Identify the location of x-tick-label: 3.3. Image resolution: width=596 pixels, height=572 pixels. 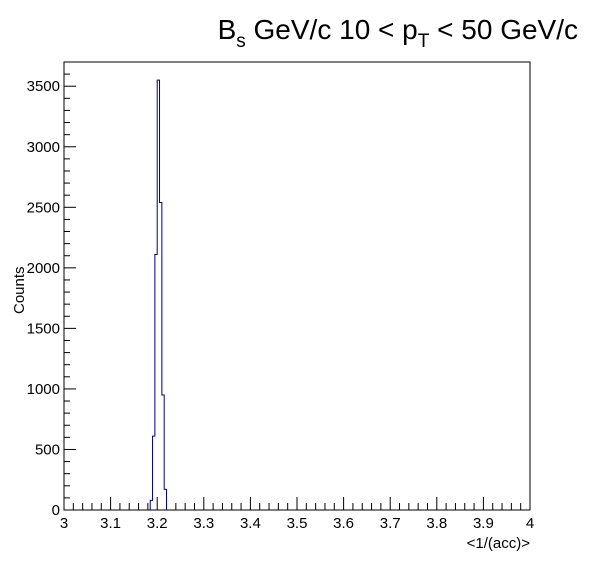
(203, 523).